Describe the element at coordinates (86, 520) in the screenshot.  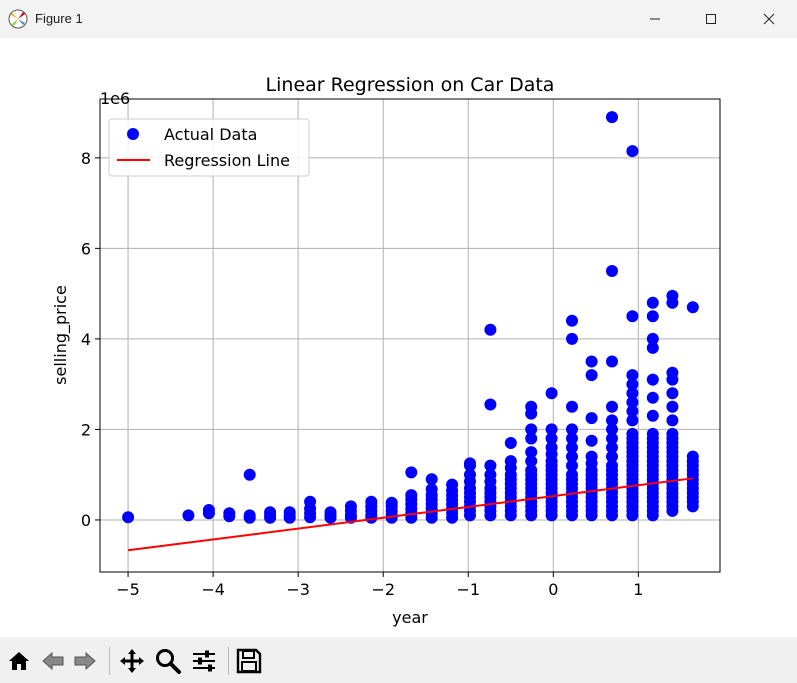
I see `y-tick-label: 0` at that location.